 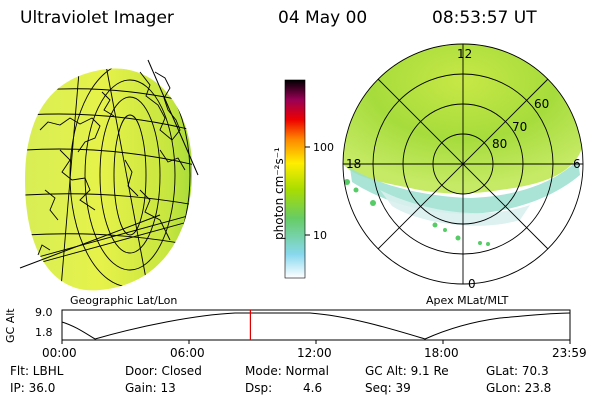 I want to click on altitude-plot-frame, so click(x=316, y=325).